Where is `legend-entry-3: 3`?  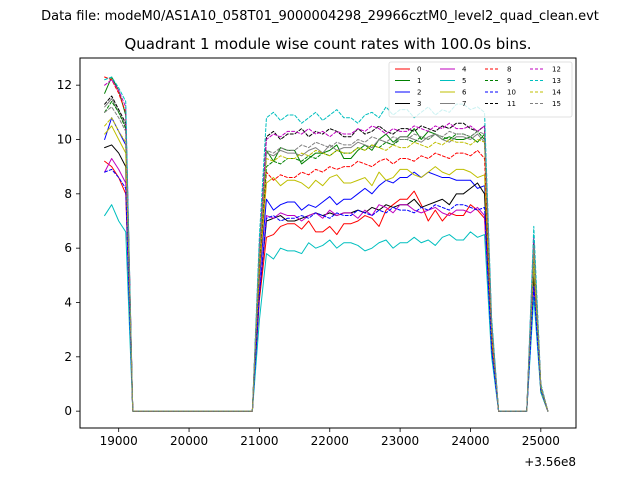
legend-entry-3: 3 is located at coordinates (408, 104).